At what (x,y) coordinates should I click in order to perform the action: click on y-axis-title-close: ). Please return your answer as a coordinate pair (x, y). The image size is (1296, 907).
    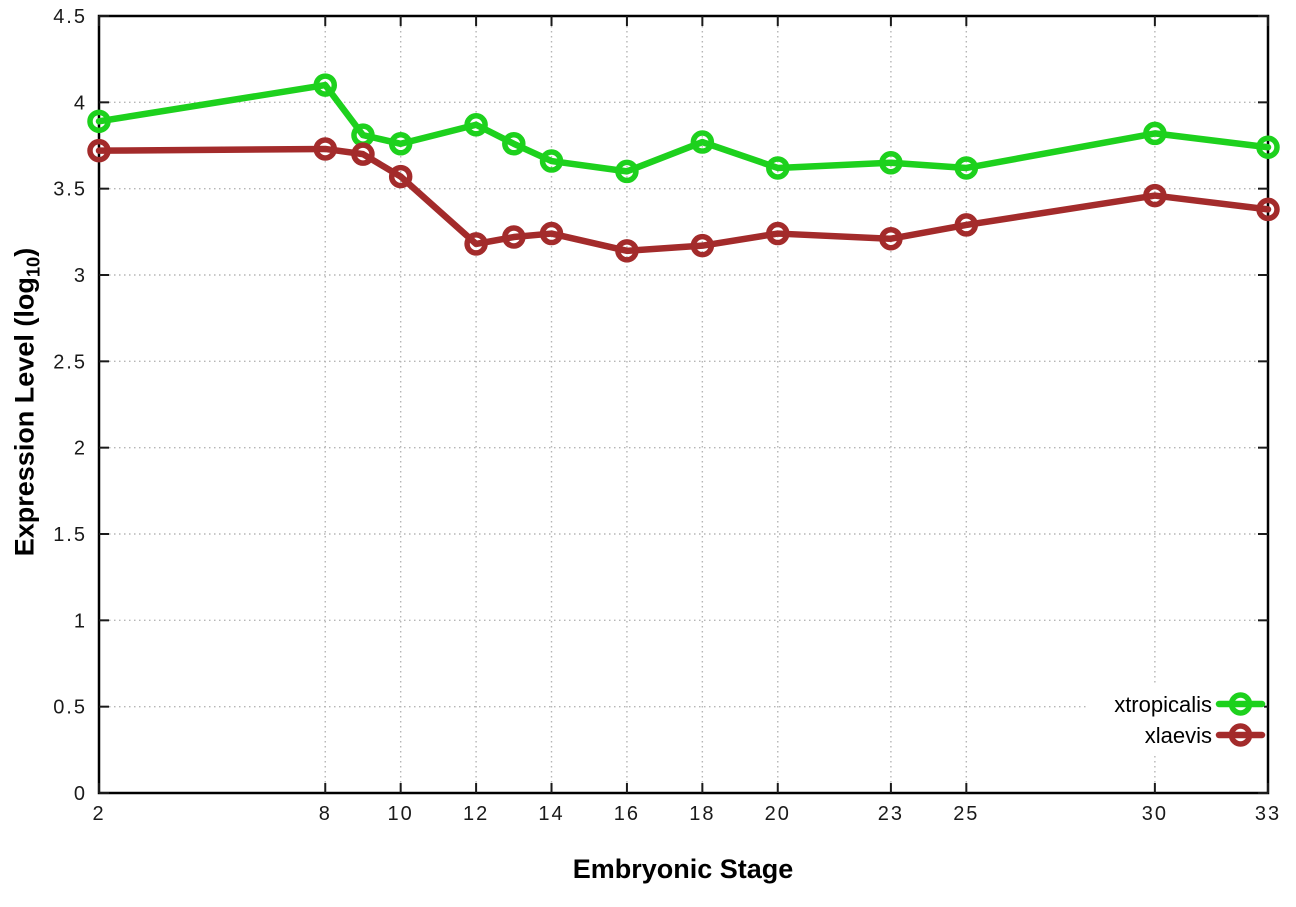
    Looking at the image, I should click on (24, 252).